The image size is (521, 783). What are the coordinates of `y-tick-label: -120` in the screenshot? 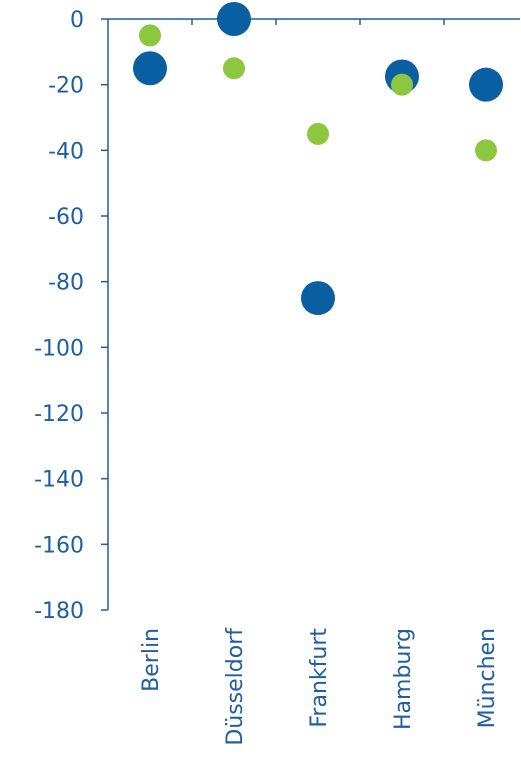 It's located at (59, 414).